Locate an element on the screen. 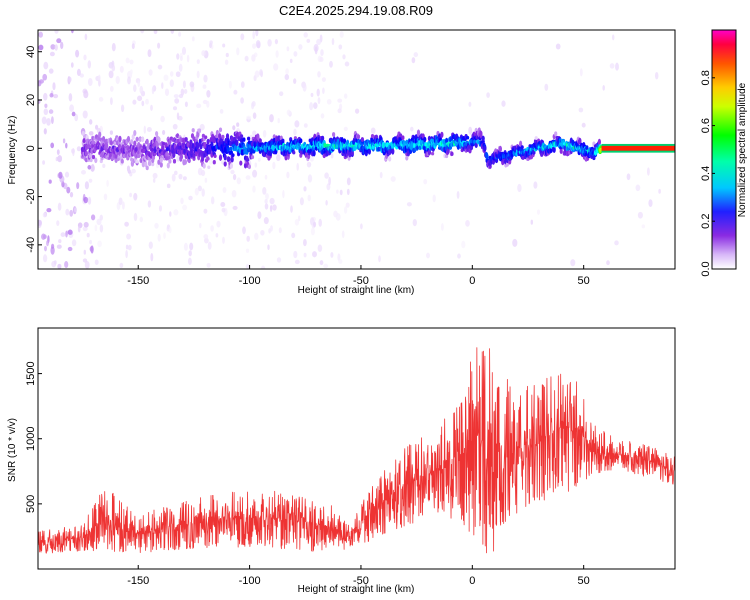 The height and width of the screenshot is (600, 750). y-tick-label: 500 is located at coordinates (31, 504).